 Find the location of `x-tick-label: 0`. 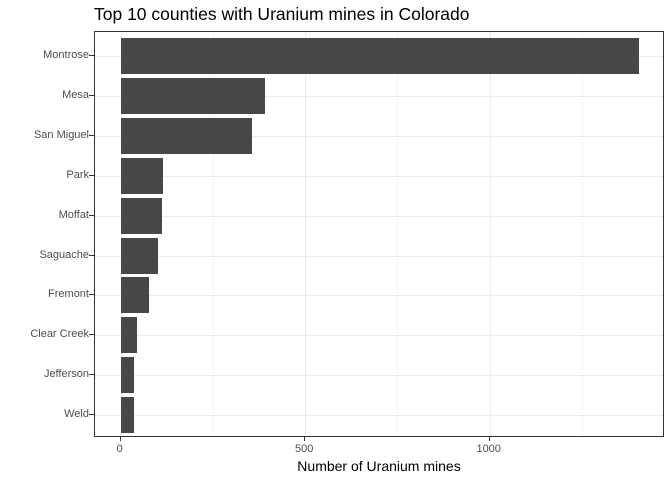

x-tick-label: 0 is located at coordinates (119, 449).